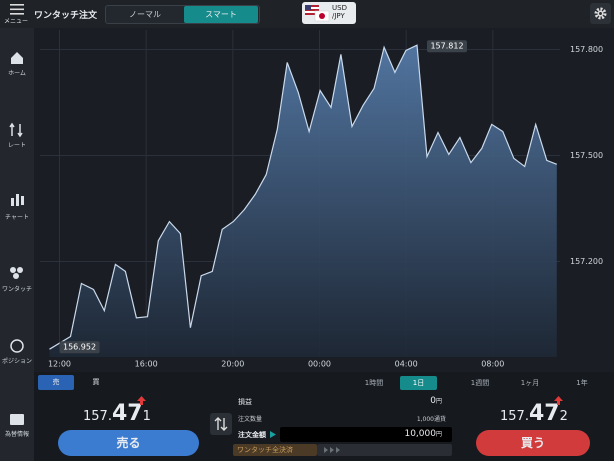 This screenshot has height=461, width=614. I want to click on pair-quote: /JPY, so click(338, 16).